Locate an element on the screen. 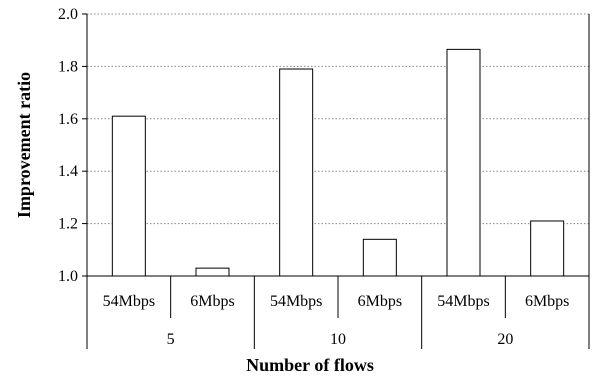  y-tick-label: 1.8 is located at coordinates (68, 66).